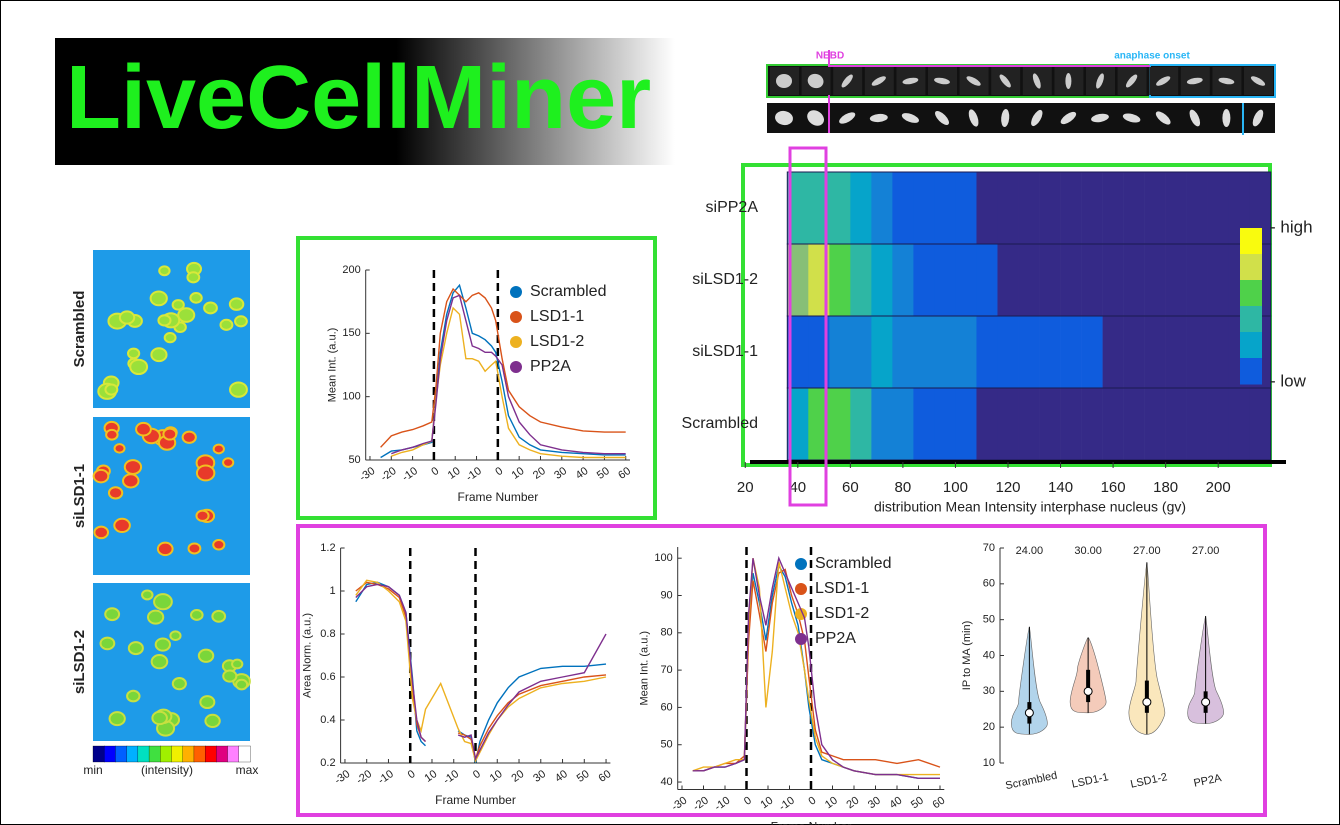 The image size is (1340, 825). What do you see at coordinates (666, 670) in the screenshot?
I see `y-tick-label: 70` at bounding box center [666, 670].